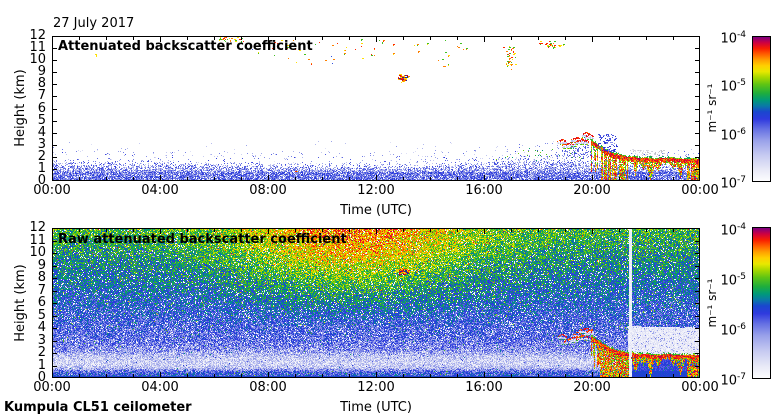  What do you see at coordinates (98, 407) in the screenshot?
I see `instrument-label: Kumpula CL51 ceilometer` at bounding box center [98, 407].